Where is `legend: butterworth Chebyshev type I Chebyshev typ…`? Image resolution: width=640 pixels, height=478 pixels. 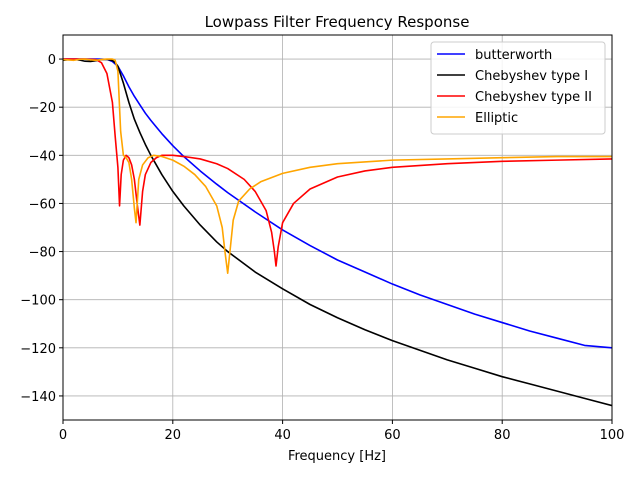 legend: butterworth Chebyshev type I Chebyshev typ… is located at coordinates (518, 88).